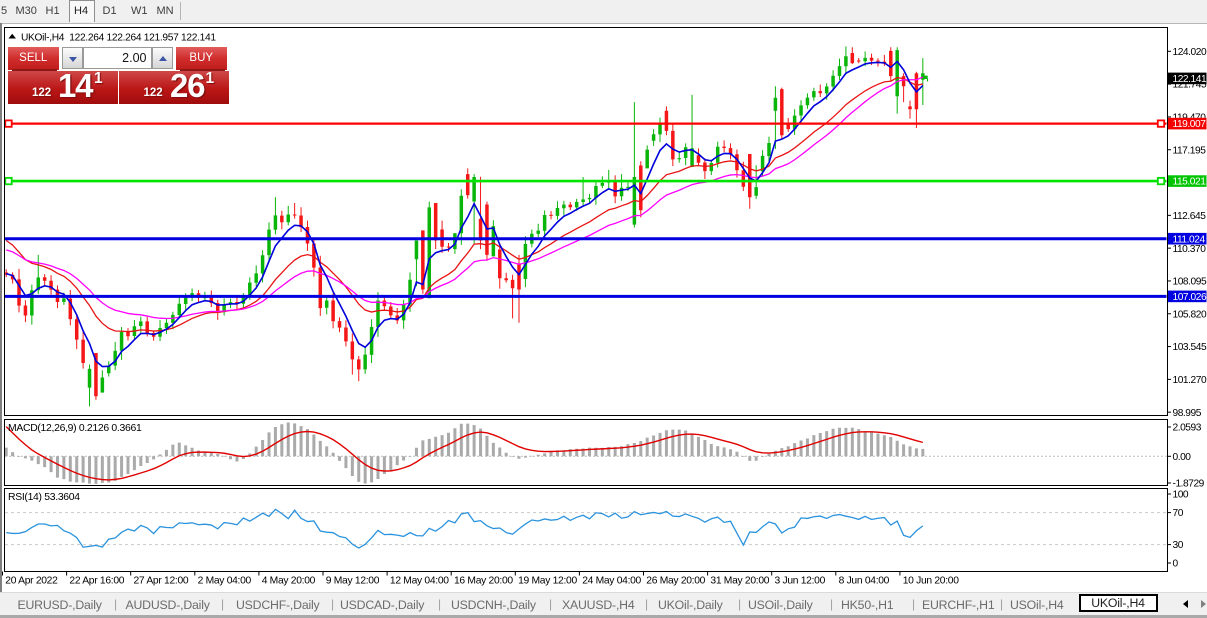 This screenshot has width=1207, height=618. Describe the element at coordinates (1190, 314) in the screenshot. I see `svg-text: 105.820` at that location.